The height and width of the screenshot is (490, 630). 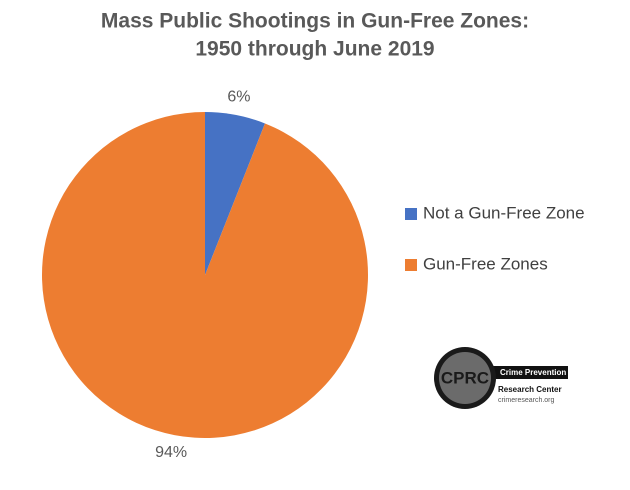 I want to click on legend-label: Gun-Free Zones, so click(x=485, y=263).